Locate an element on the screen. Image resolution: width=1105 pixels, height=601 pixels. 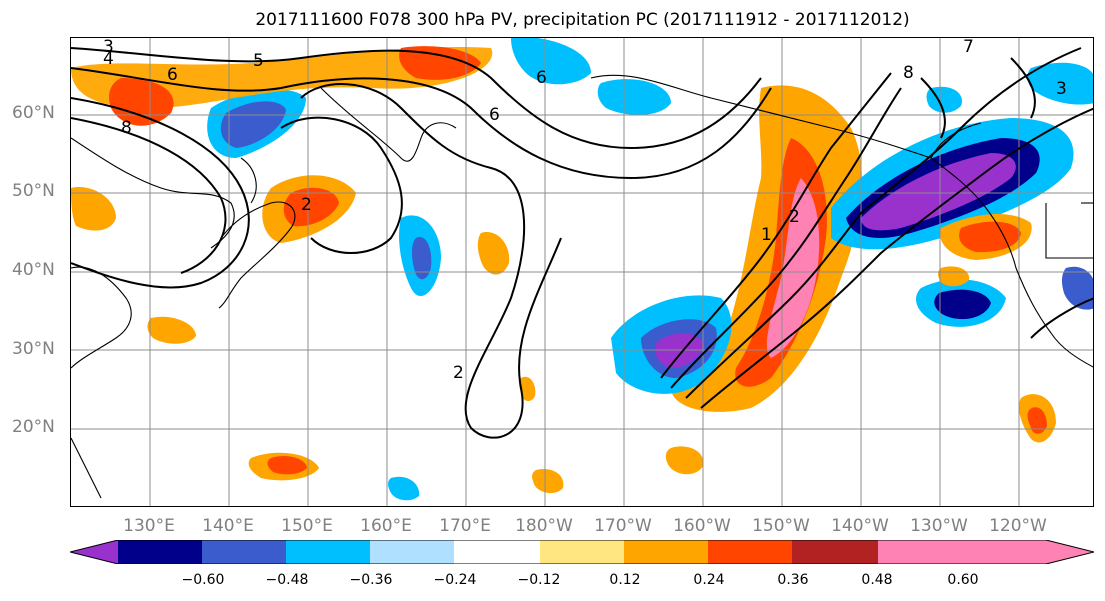
colorbar is located at coordinates (582, 552).